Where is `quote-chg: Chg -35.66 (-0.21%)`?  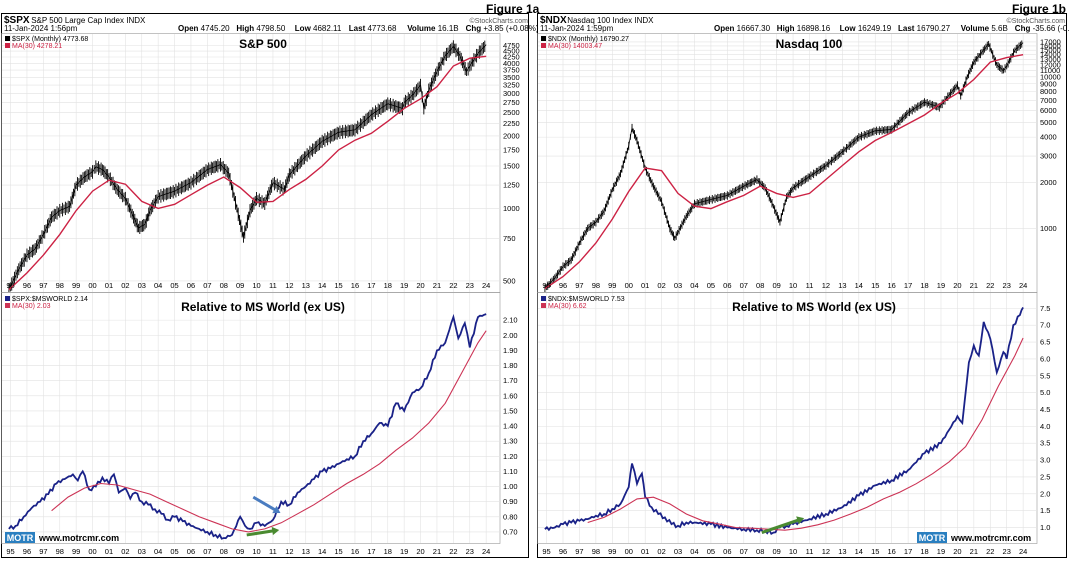
quote-chg: Chg -35.66 (-0.21%) is located at coordinates (1042, 28).